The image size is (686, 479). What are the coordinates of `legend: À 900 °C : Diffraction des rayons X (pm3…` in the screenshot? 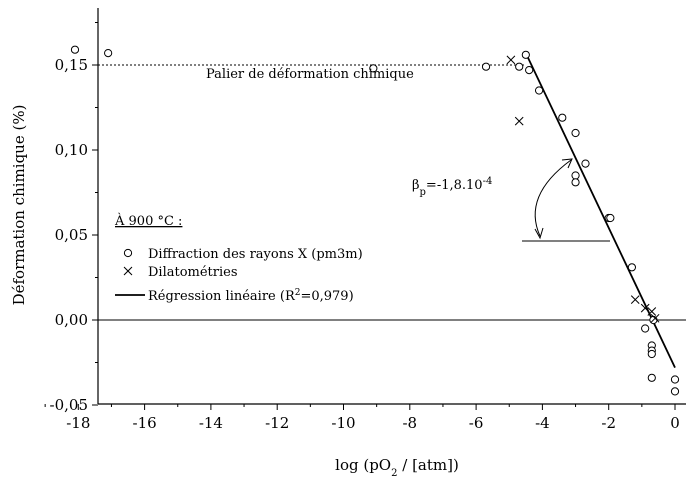 It's located at (238, 258).